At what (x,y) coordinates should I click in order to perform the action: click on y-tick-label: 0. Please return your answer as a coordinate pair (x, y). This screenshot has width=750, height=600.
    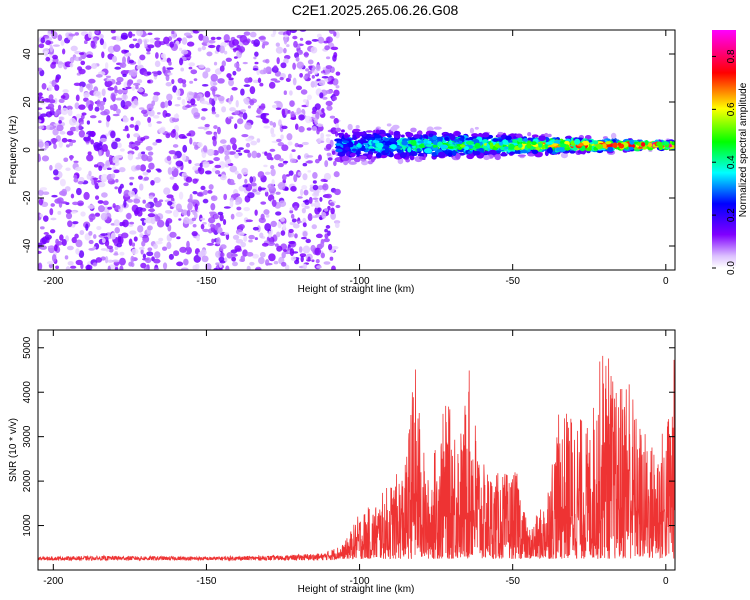
    Looking at the image, I should click on (27, 150).